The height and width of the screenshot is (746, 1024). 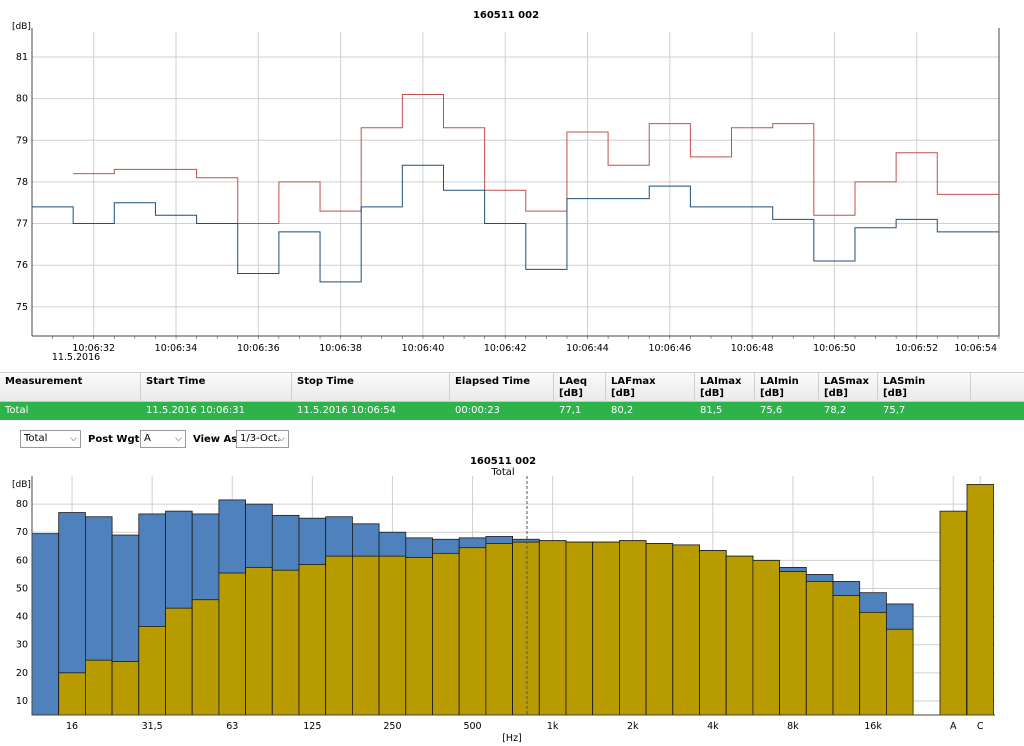 I want to click on bottom-chart-x-axis: 16 31,5 63 125 250 500 1k 2k 4k 8k 16k A C, so click(x=513, y=723).